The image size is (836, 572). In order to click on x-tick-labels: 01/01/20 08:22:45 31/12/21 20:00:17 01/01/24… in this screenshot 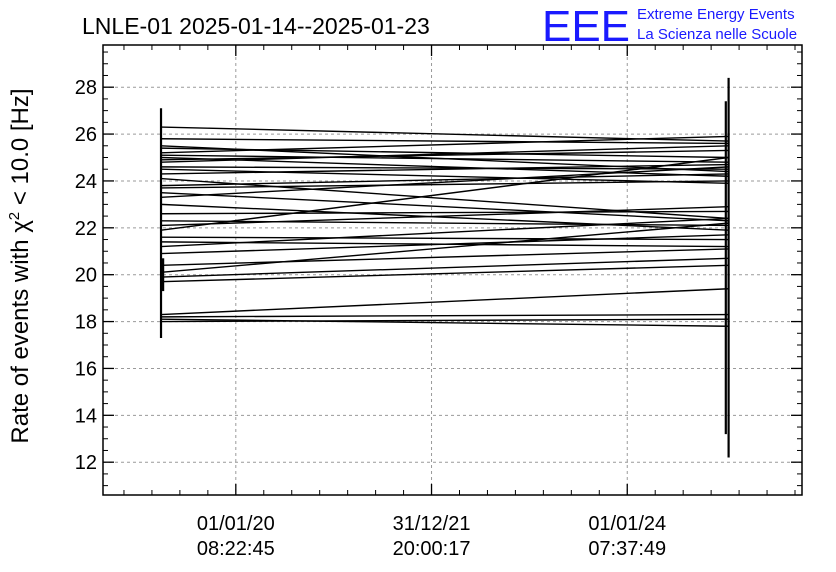, I will do `click(431, 536)`.